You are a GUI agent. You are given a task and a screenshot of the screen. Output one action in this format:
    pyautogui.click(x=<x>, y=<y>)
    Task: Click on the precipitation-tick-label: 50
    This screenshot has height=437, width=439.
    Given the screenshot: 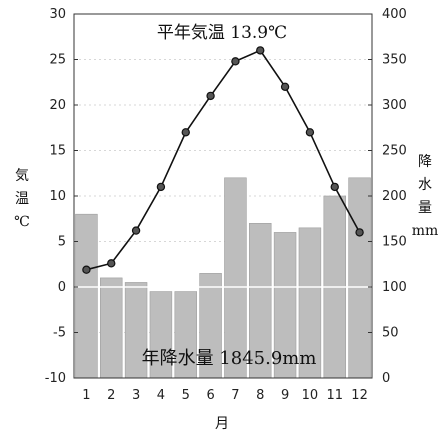 What is the action you would take?
    pyautogui.click(x=390, y=333)
    